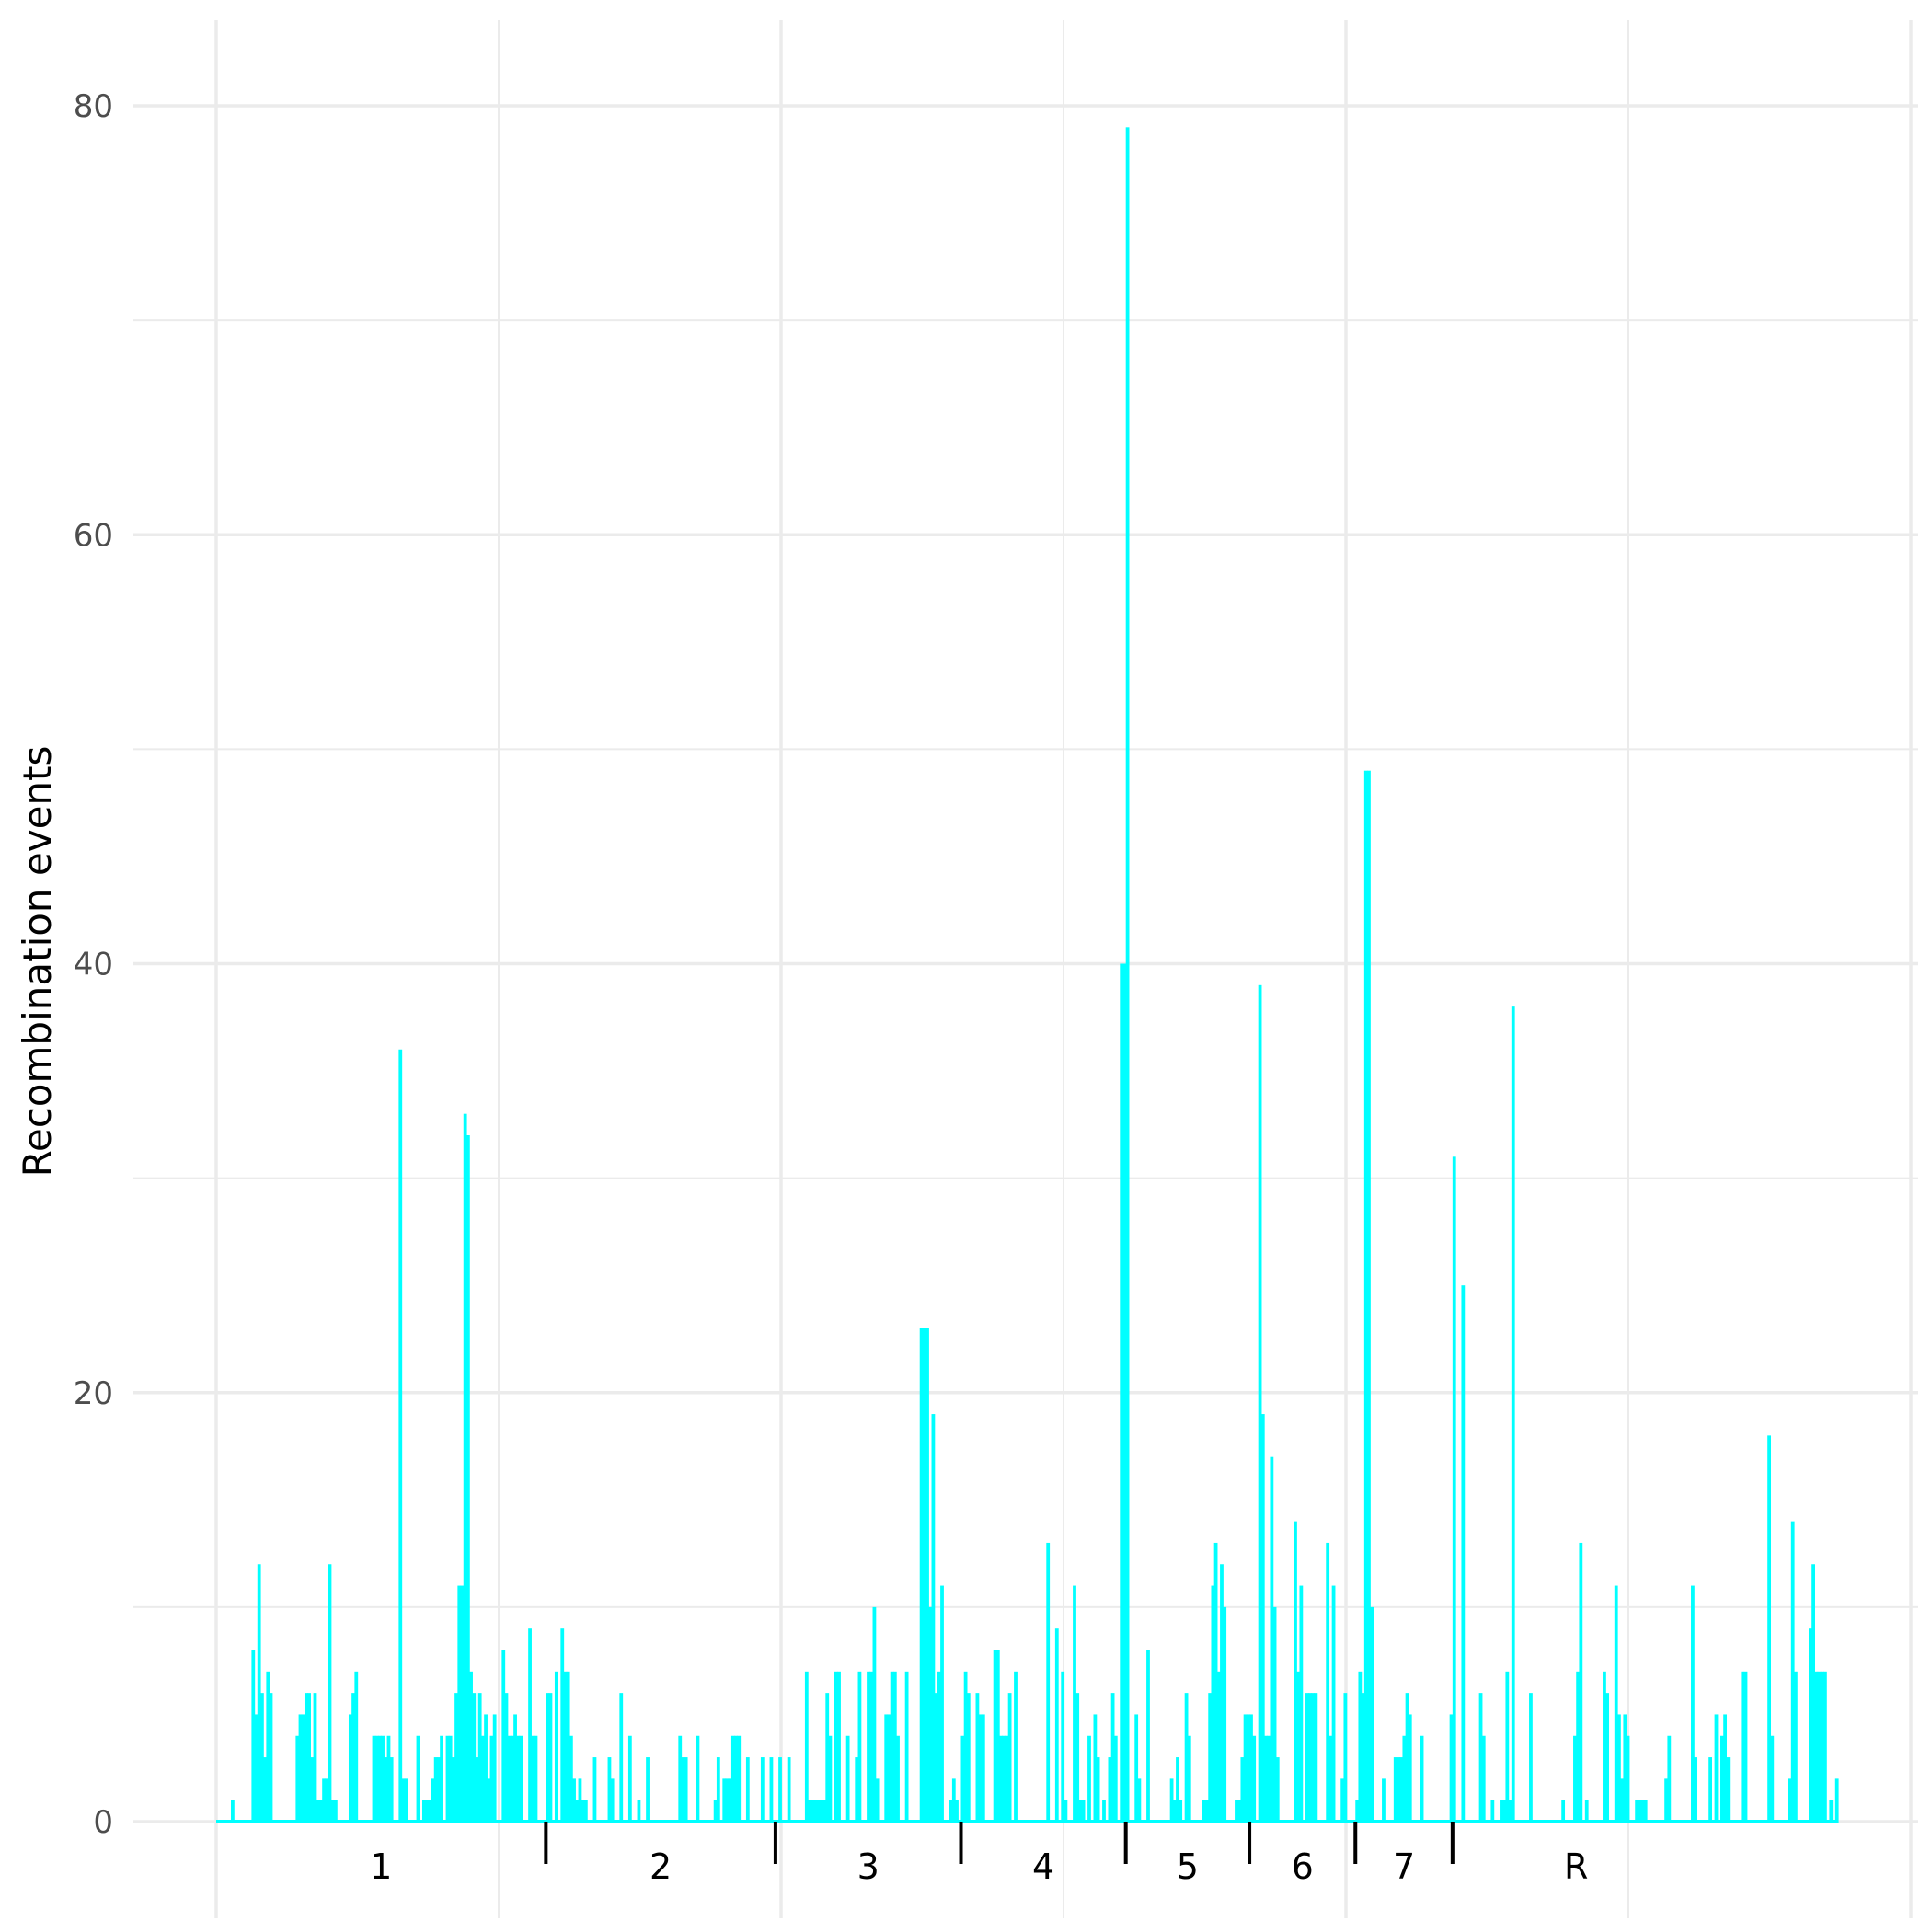 Image resolution: width=1932 pixels, height=1932 pixels. What do you see at coordinates (1188, 1866) in the screenshot?
I see `segment-label: 5` at bounding box center [1188, 1866].